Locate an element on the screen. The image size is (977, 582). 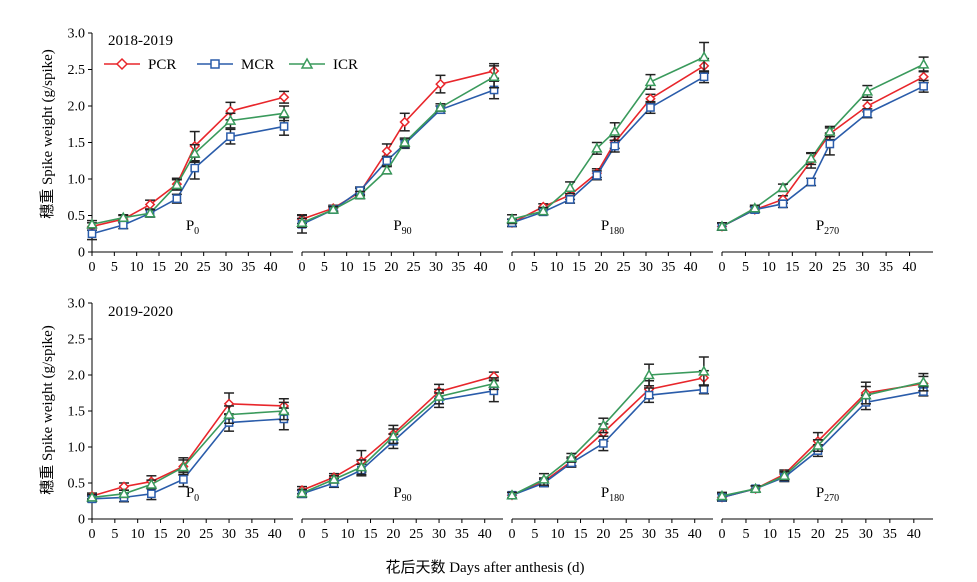
panel-1-3: 0 5 10 15 20 25 30 35 40 P180 is located at coordinates (609, 158).